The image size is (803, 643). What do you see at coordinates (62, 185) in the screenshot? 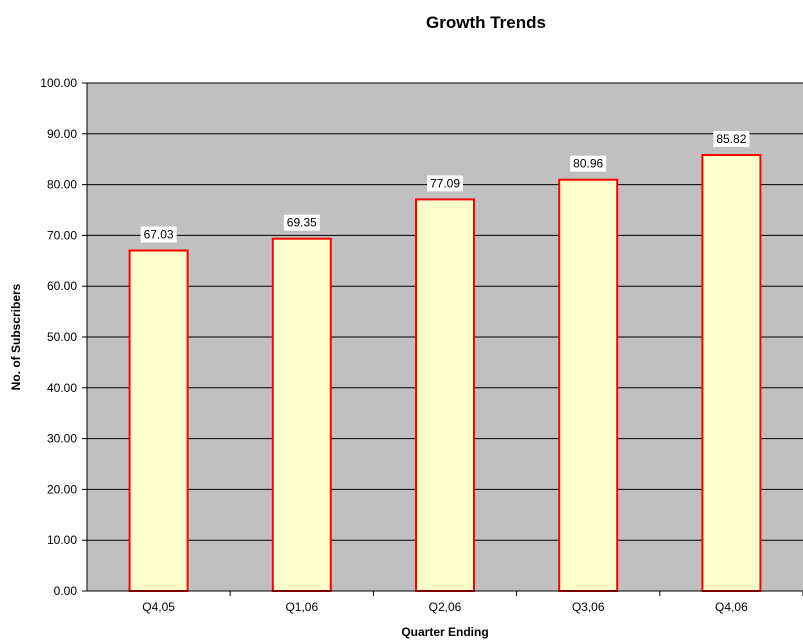
I see `y-tick-label: 80.00` at bounding box center [62, 185].